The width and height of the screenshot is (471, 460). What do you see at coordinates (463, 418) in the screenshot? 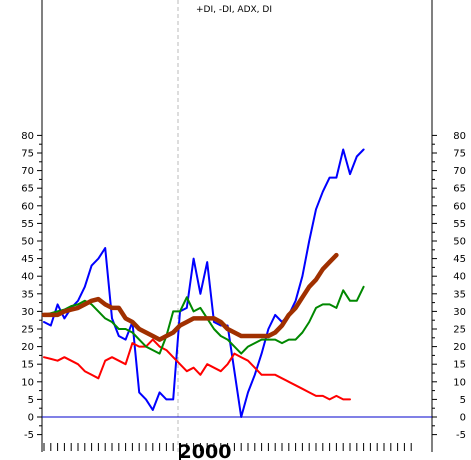
I see `y-tick-label-right: 0` at bounding box center [463, 418].